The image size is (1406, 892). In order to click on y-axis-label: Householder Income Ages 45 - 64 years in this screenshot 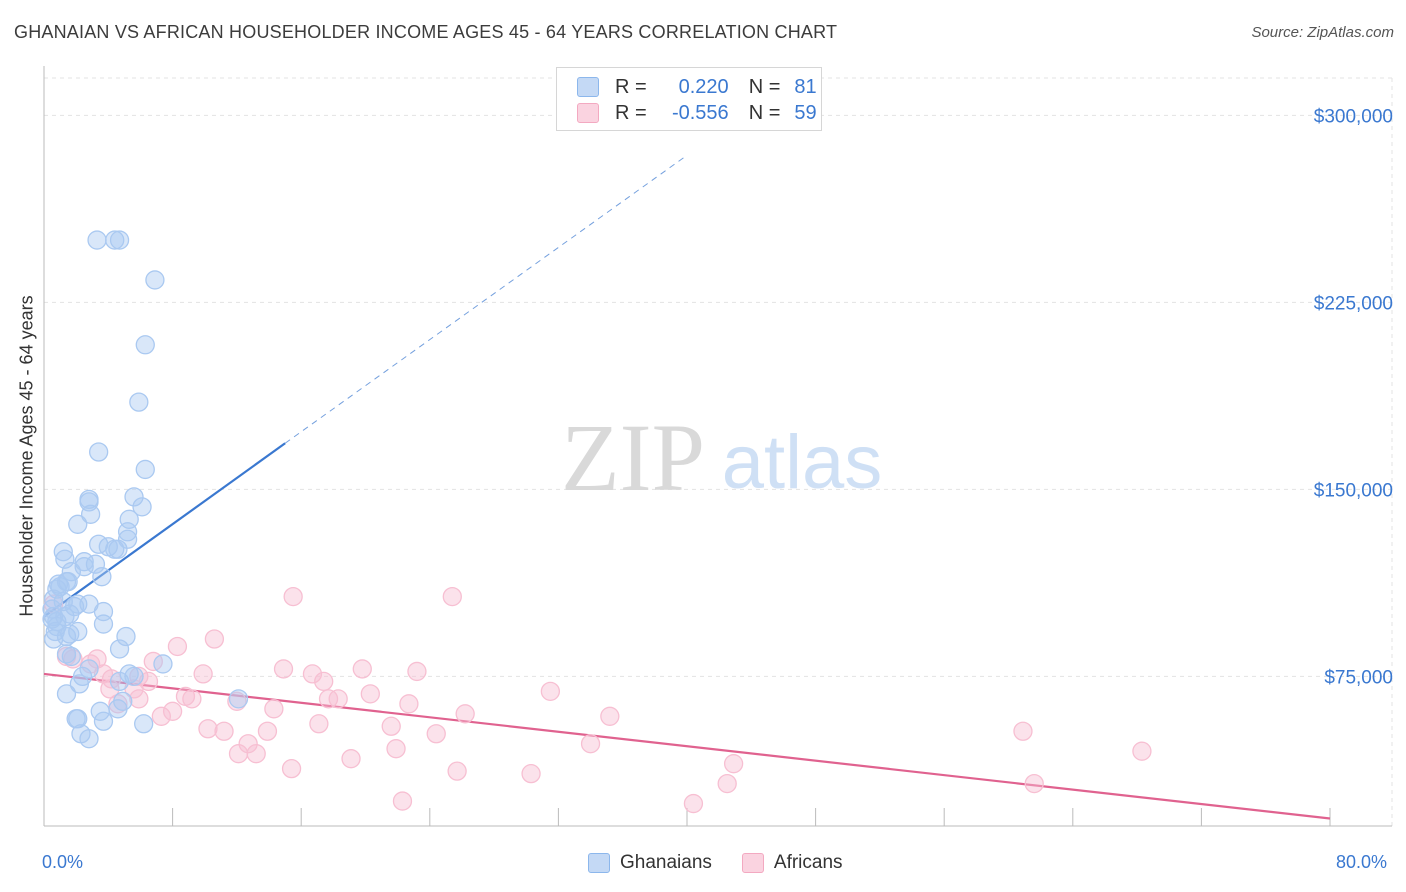, I will do `click(26, 456)`.